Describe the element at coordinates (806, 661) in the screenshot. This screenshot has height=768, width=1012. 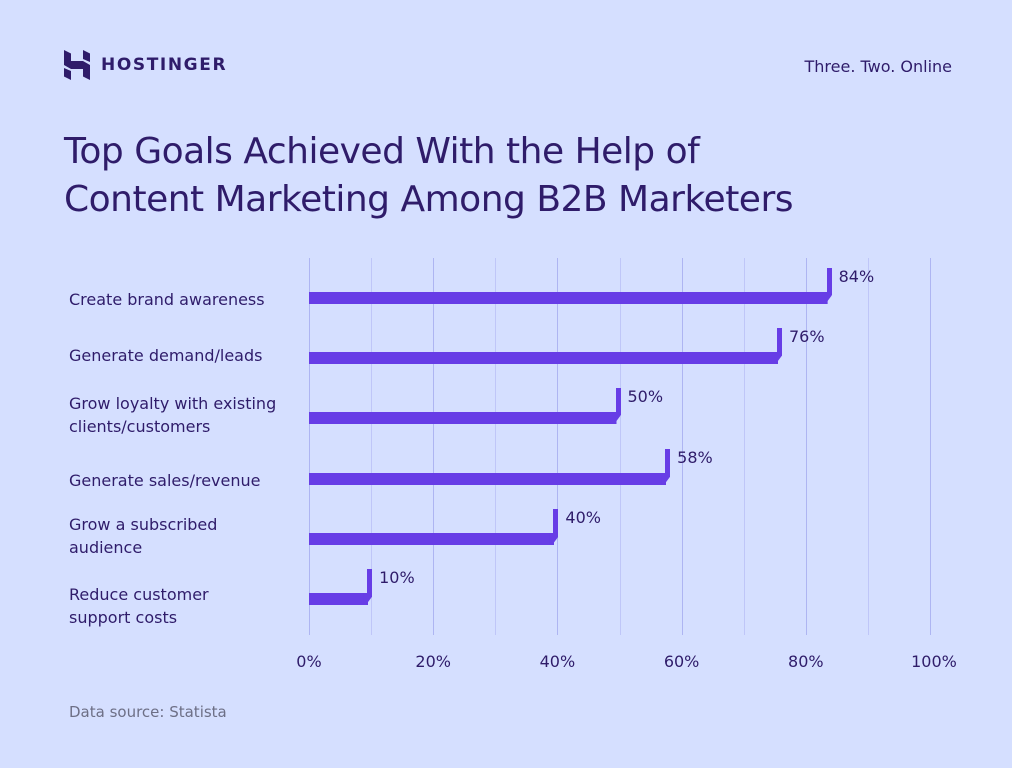
I see `x-tick-label: 80%` at that location.